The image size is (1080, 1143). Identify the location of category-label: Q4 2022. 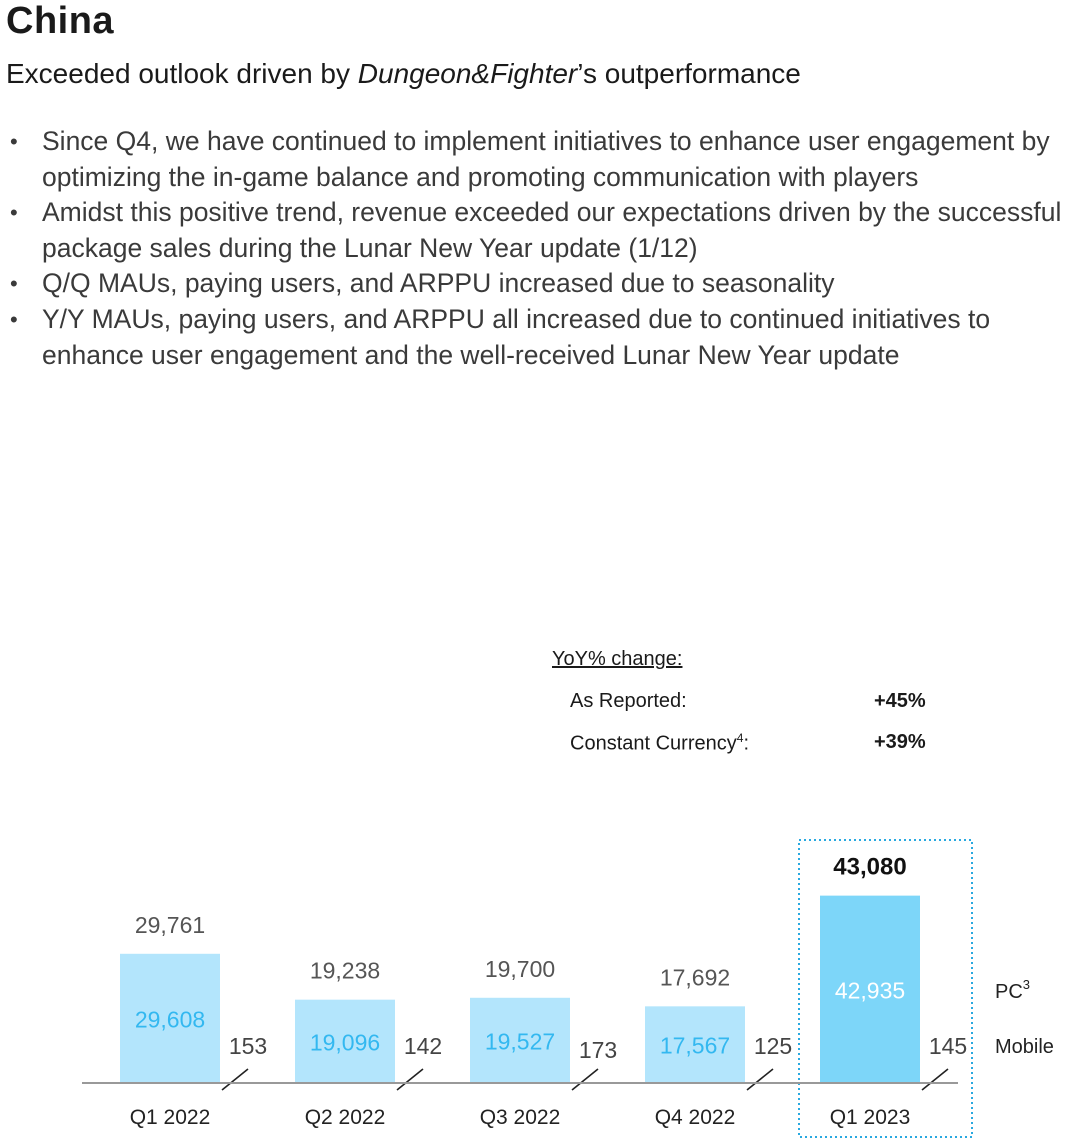
(695, 1117).